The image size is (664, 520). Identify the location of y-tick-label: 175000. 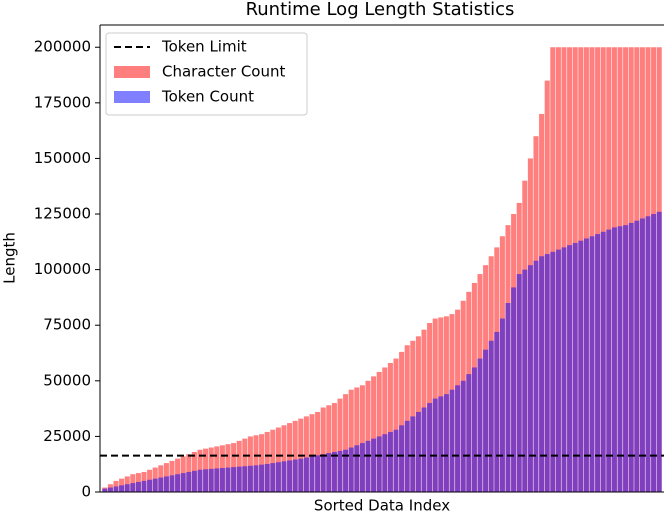
(62, 102).